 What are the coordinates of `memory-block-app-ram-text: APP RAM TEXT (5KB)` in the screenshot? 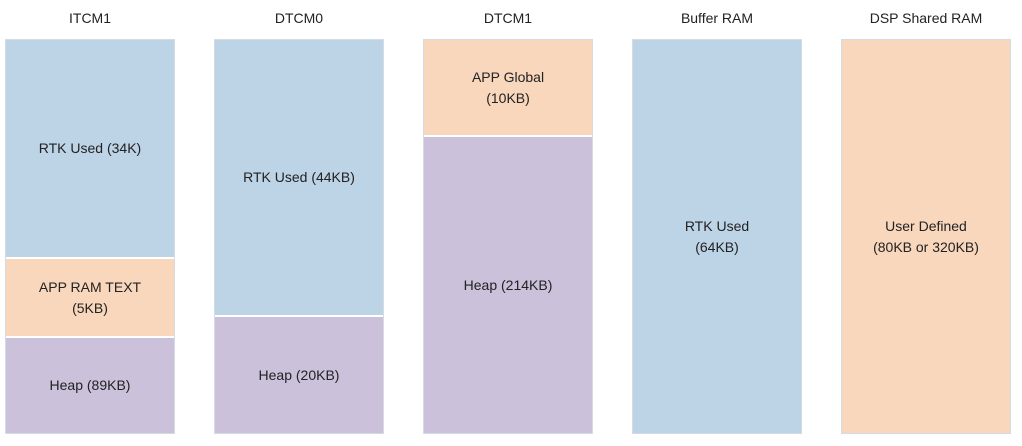 It's located at (90, 298).